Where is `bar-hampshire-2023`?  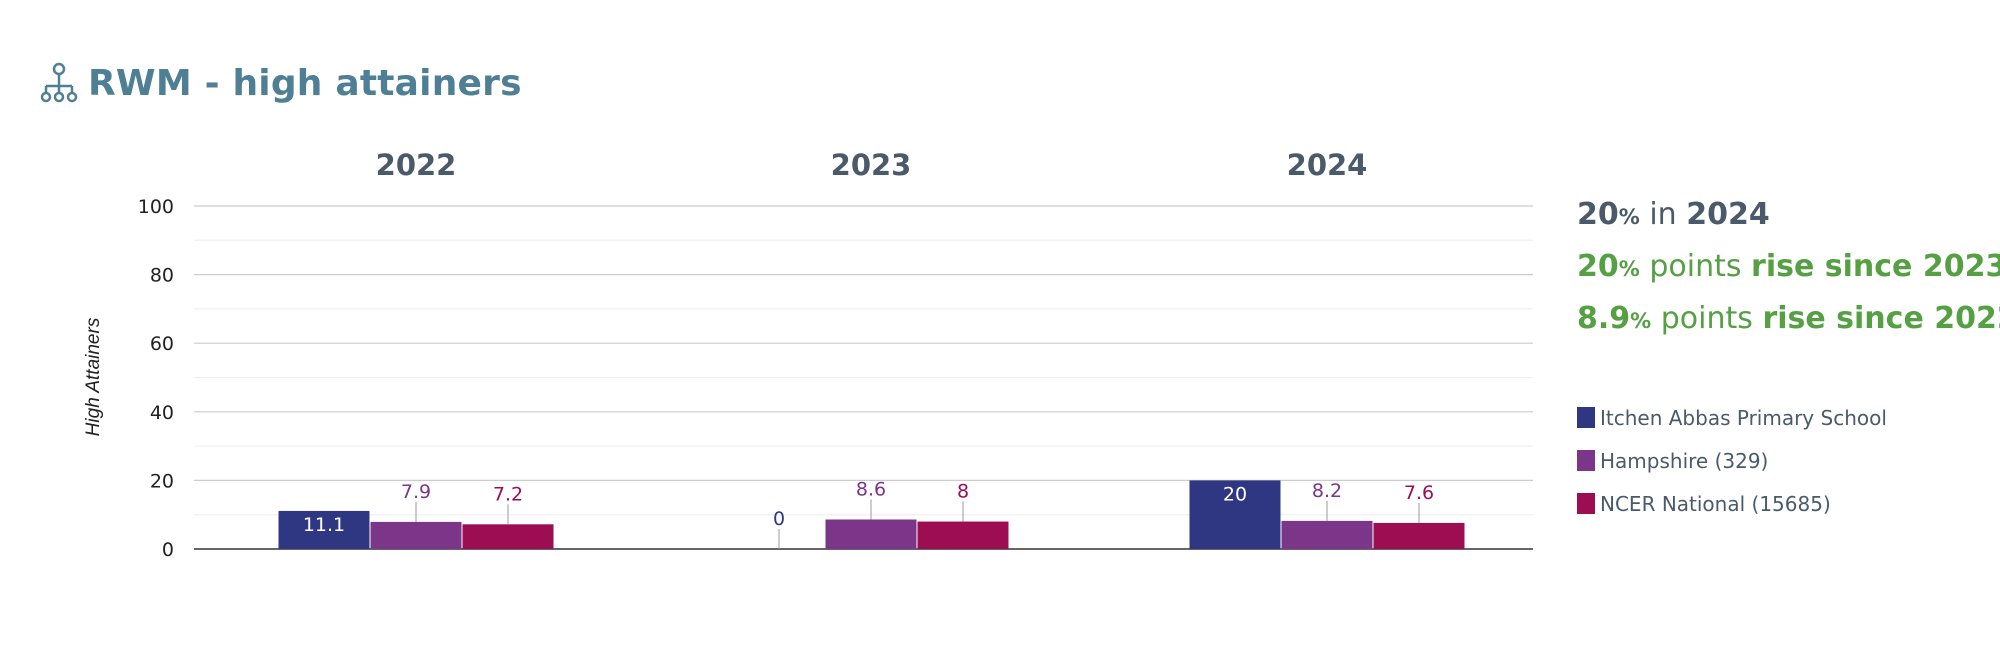 bar-hampshire-2023 is located at coordinates (871, 534).